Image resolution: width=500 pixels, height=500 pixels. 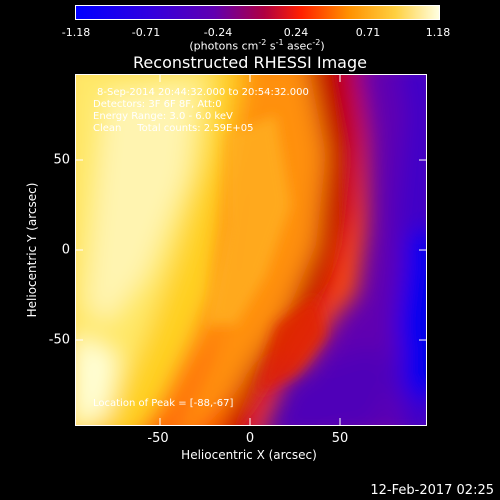 I want to click on x-tick-label: 0, so click(x=250, y=438).